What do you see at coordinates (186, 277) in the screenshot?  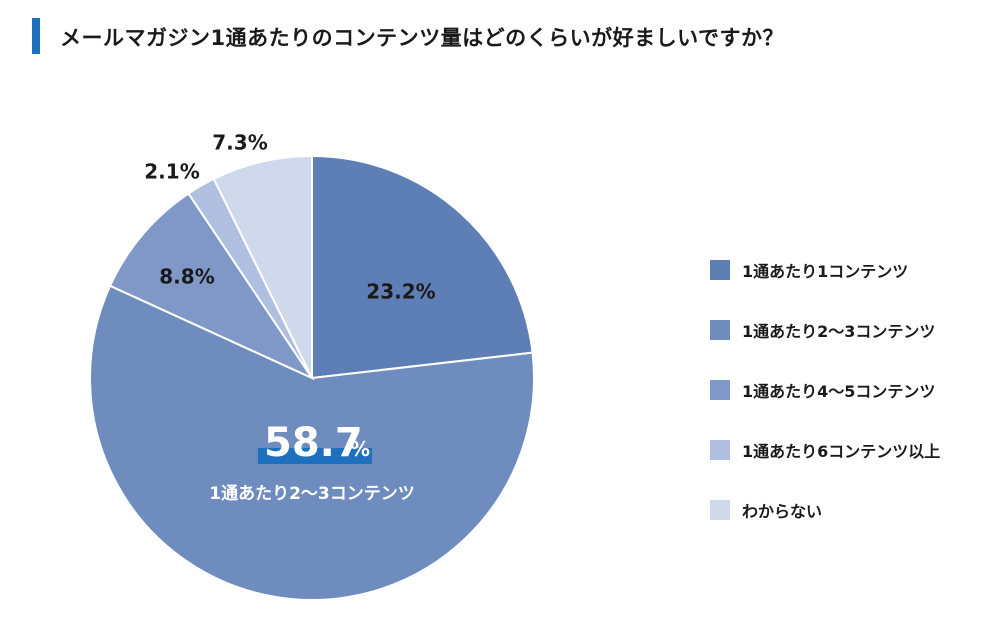 I see `slice-value-label-4-5: 8.8%` at bounding box center [186, 277].